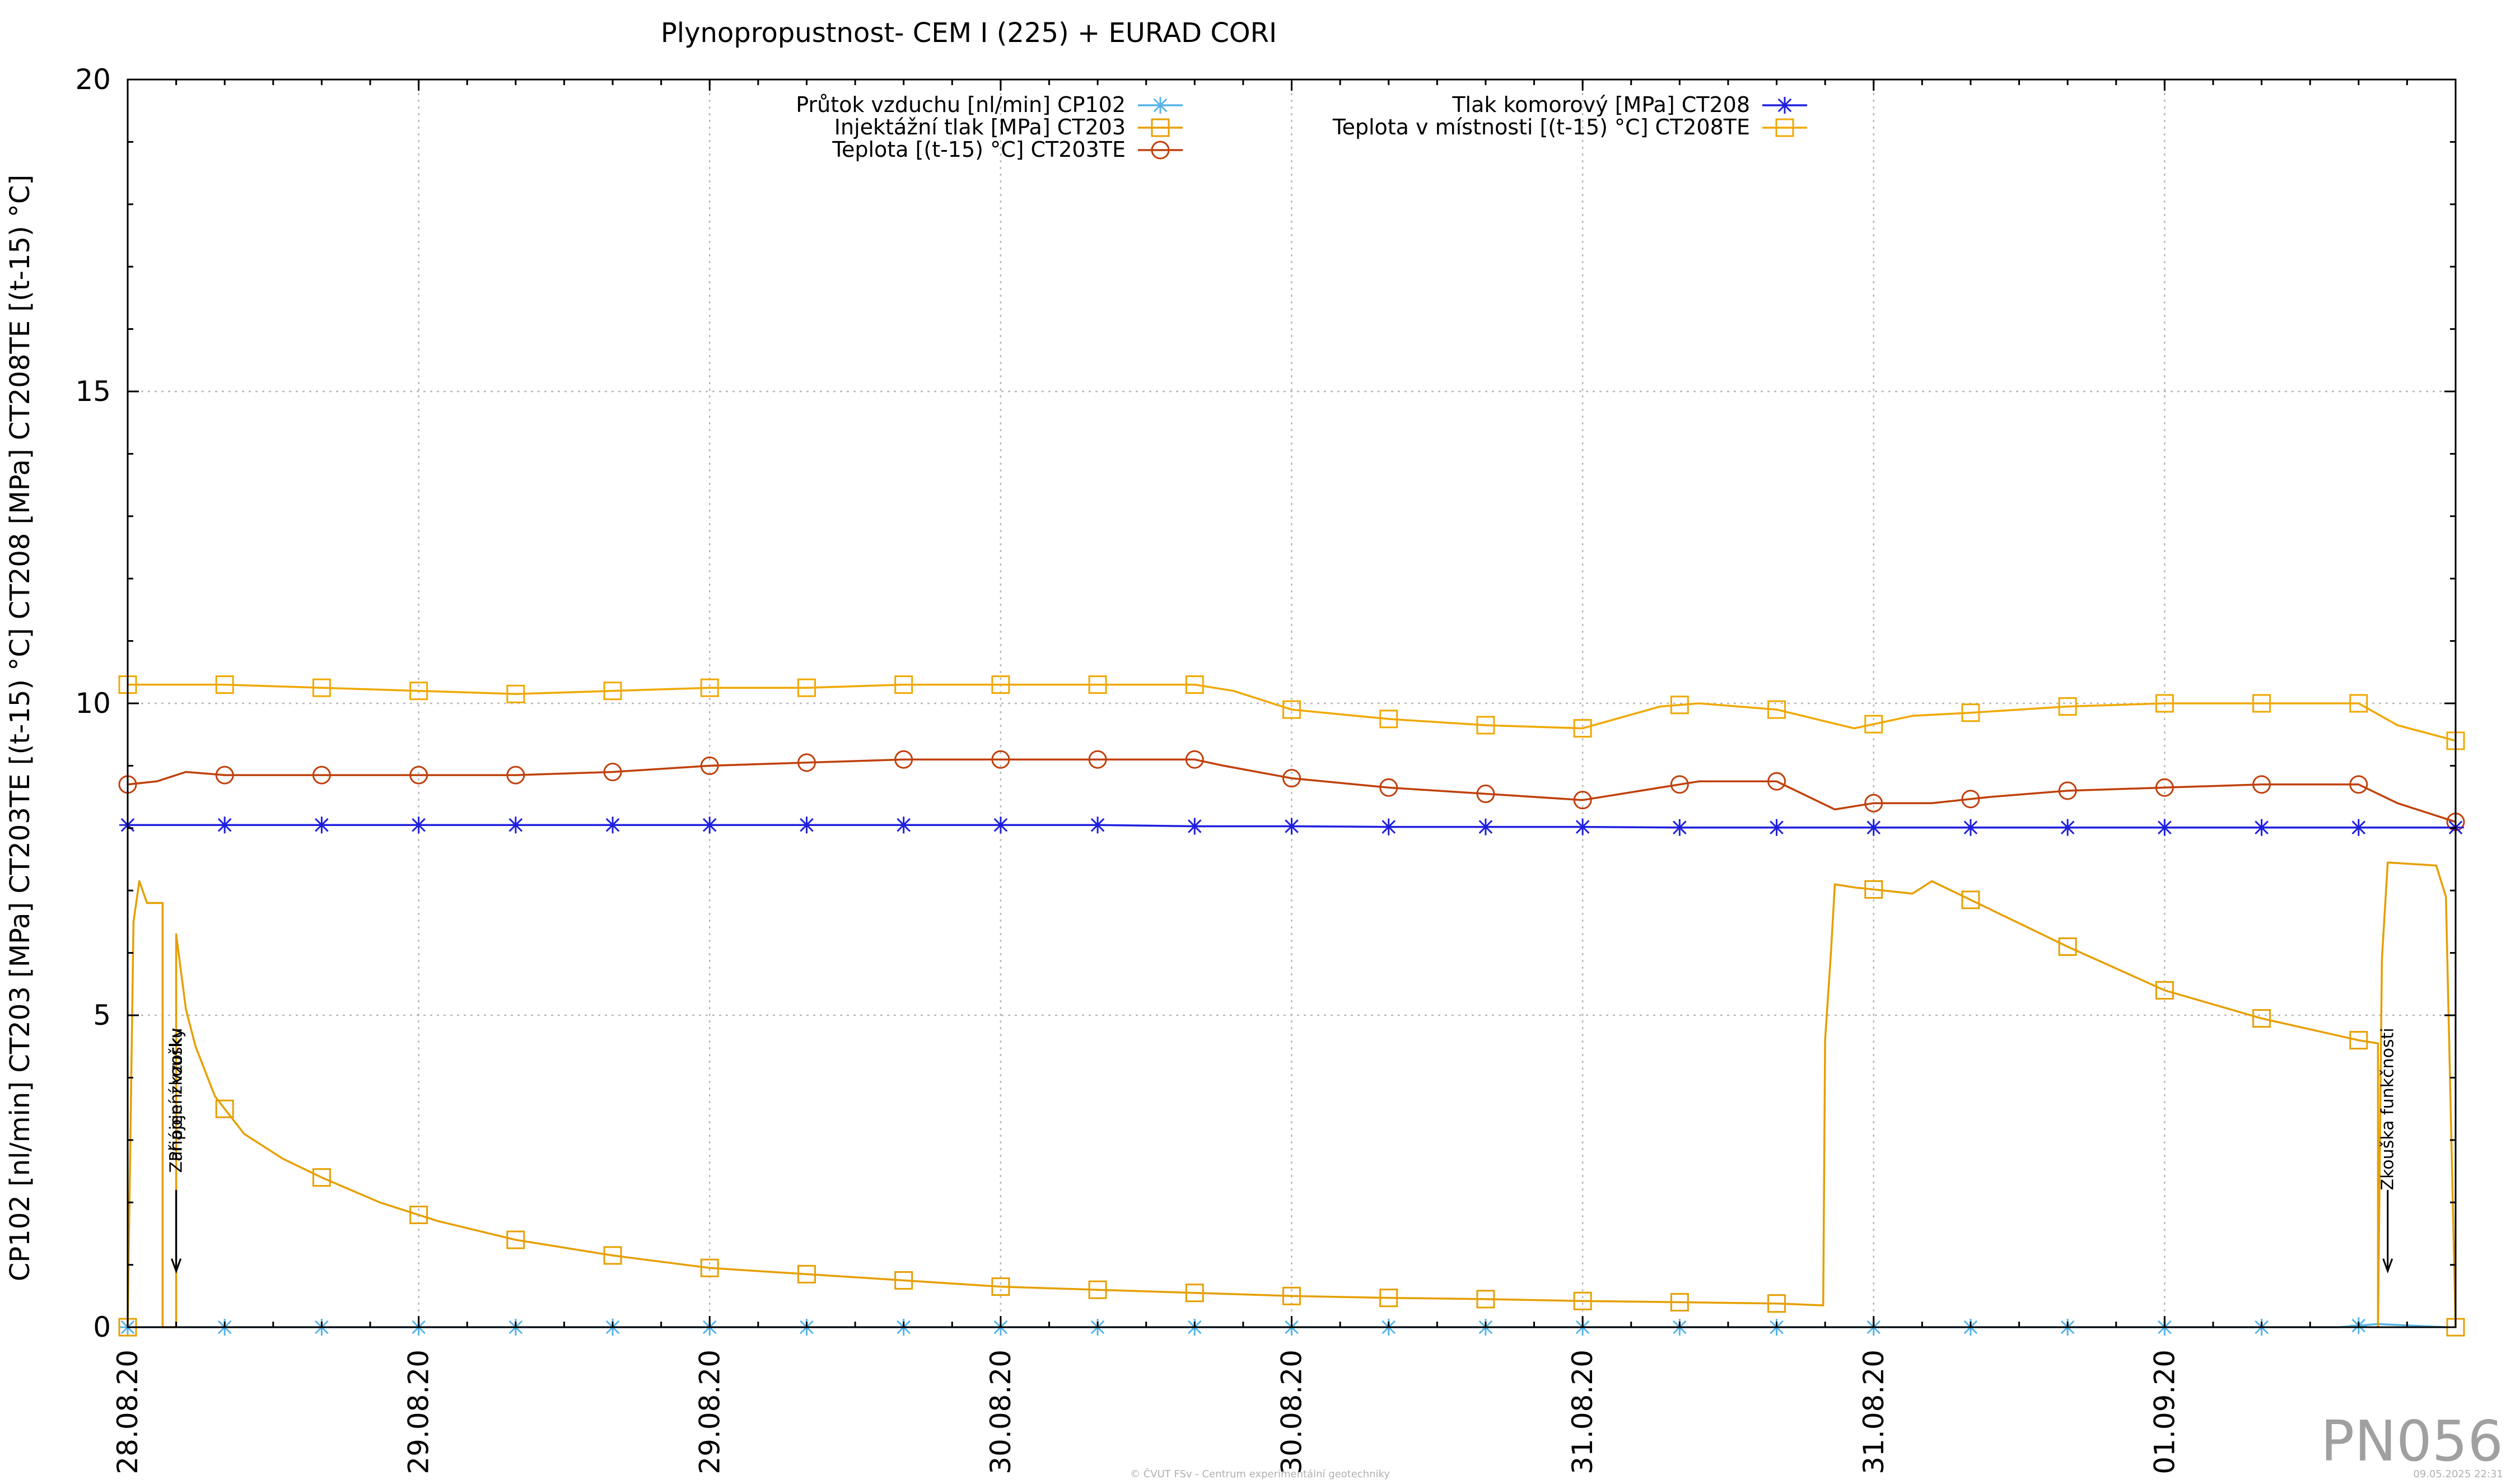 This screenshot has height=1484, width=2520. Describe the element at coordinates (980, 127) in the screenshot. I see `legend-label: Injektážní tlak [MPa] CT203` at that location.